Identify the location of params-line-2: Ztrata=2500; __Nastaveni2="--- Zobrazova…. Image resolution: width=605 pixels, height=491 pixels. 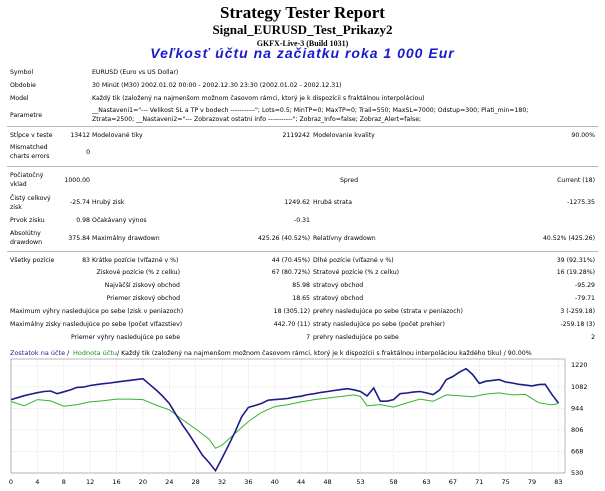
(257, 119).